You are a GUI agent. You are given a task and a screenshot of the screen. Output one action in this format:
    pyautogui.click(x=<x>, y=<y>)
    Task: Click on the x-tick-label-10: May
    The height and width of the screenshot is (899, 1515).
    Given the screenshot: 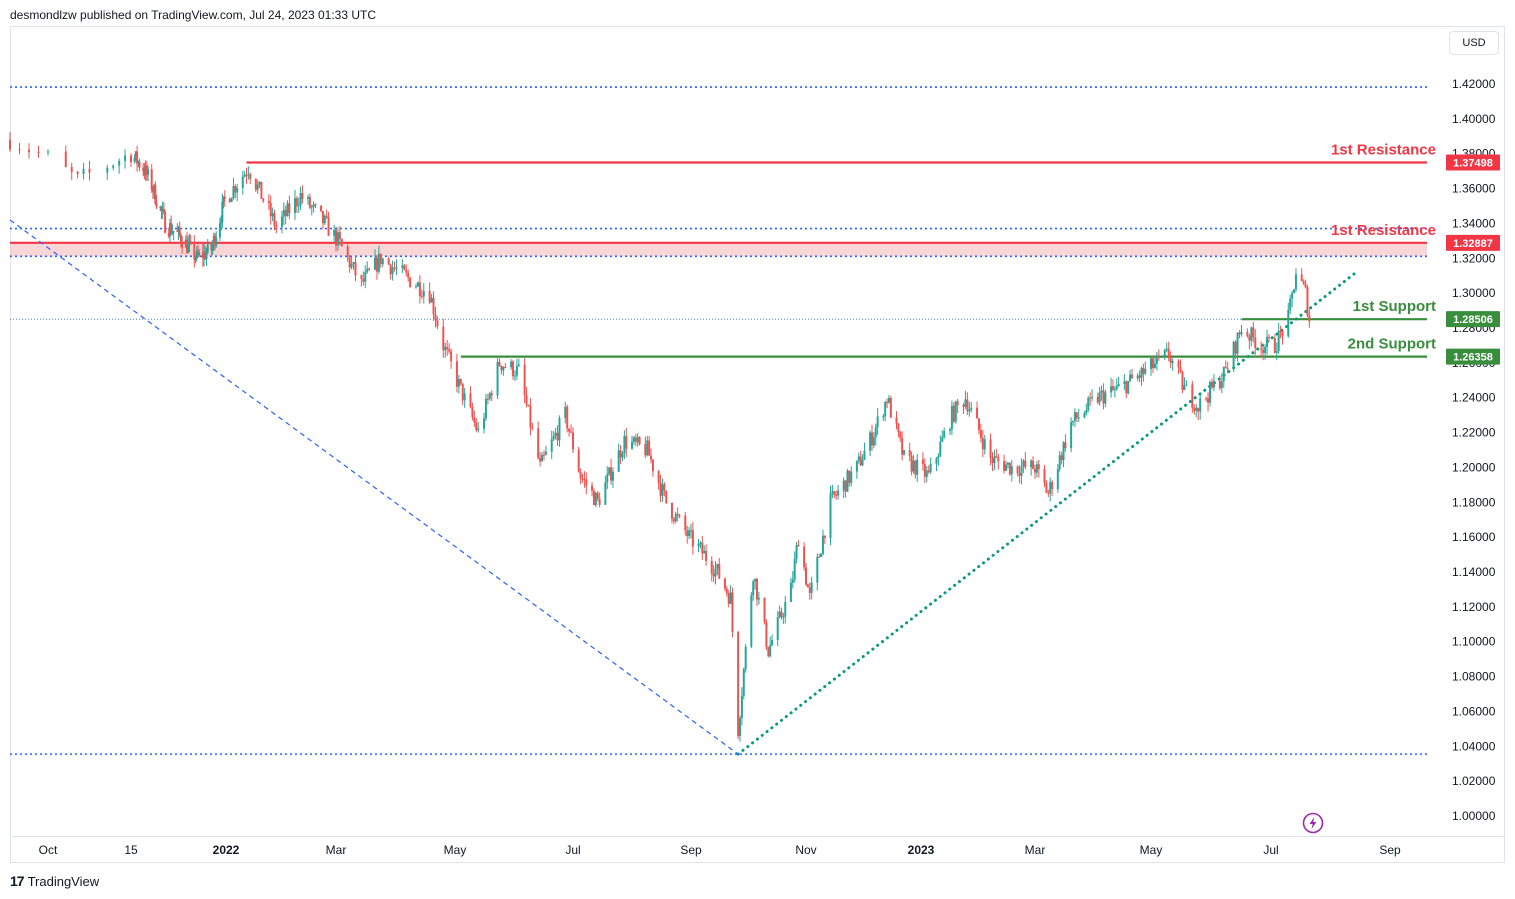 What is the action you would take?
    pyautogui.click(x=1151, y=850)
    